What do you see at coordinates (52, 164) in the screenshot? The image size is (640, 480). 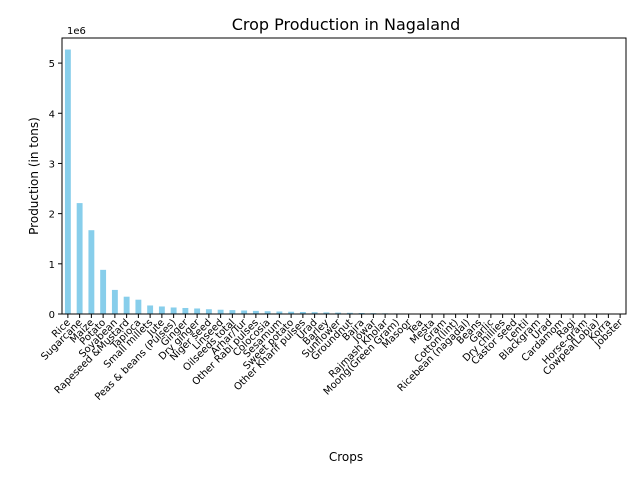 I see `y-tick-label: 3` at bounding box center [52, 164].